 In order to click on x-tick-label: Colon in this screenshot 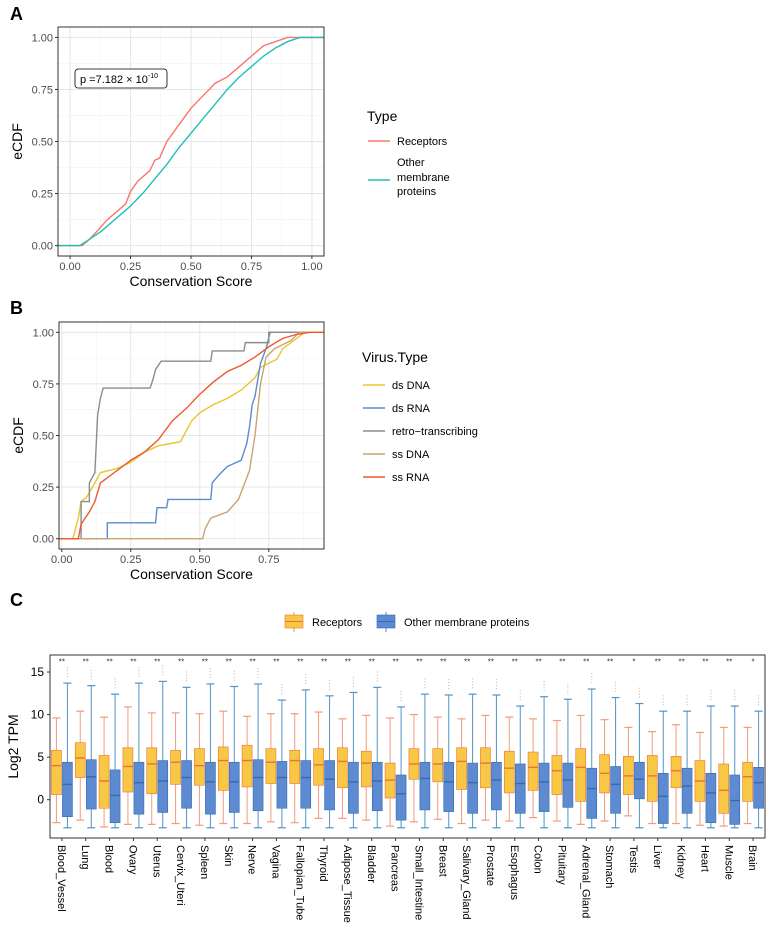, I will do `click(538, 859)`.